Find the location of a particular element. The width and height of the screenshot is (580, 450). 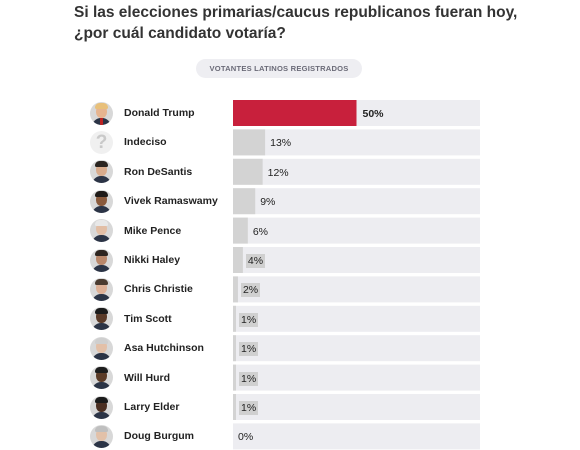

category-label: Doug Burgum is located at coordinates (159, 436).